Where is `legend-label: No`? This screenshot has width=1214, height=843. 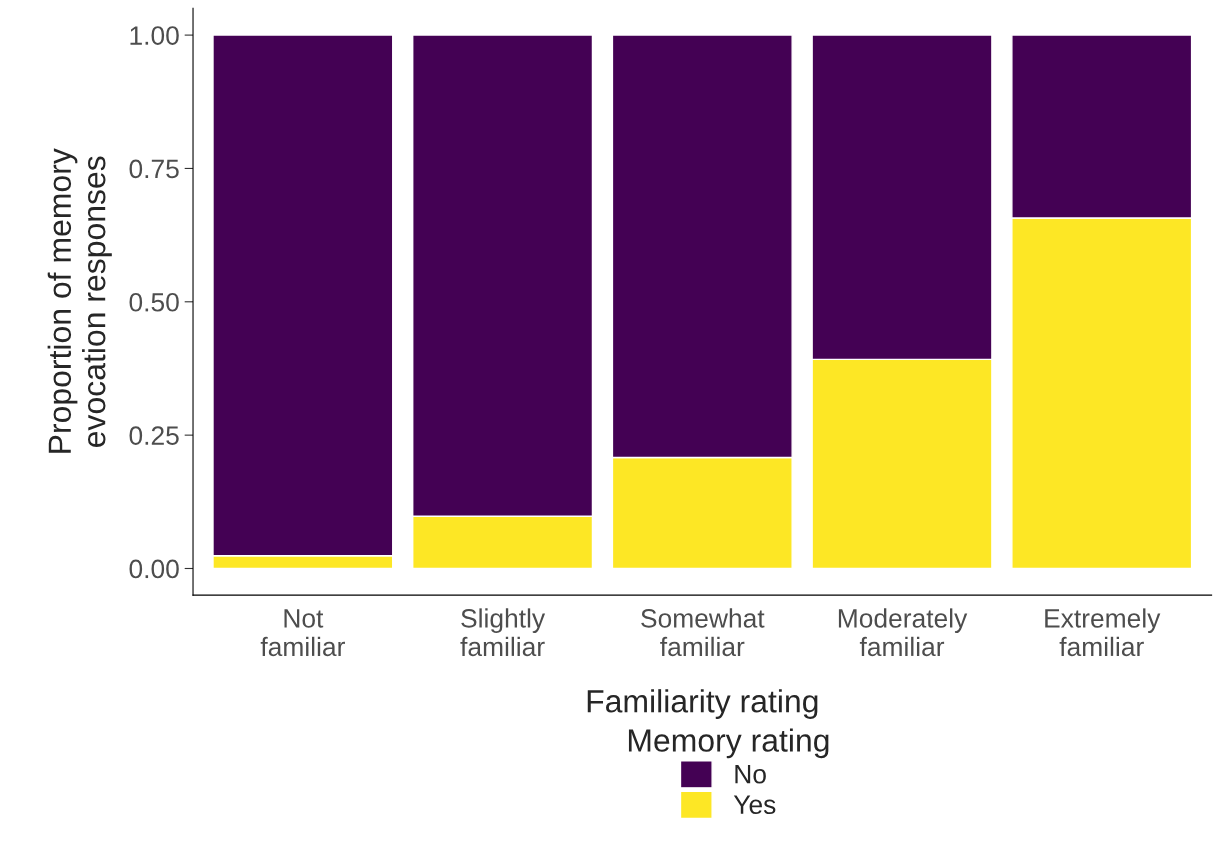 legend-label: No is located at coordinates (750, 774).